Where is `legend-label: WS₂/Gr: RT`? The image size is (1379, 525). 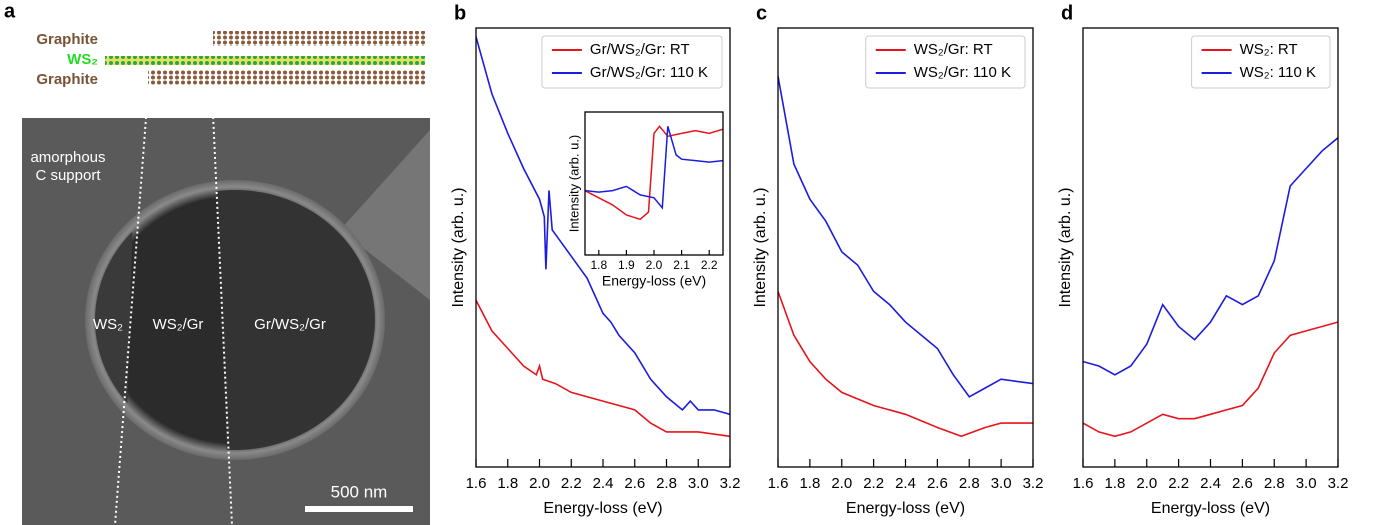 legend-label: WS₂/Gr: RT is located at coordinates (953, 49).